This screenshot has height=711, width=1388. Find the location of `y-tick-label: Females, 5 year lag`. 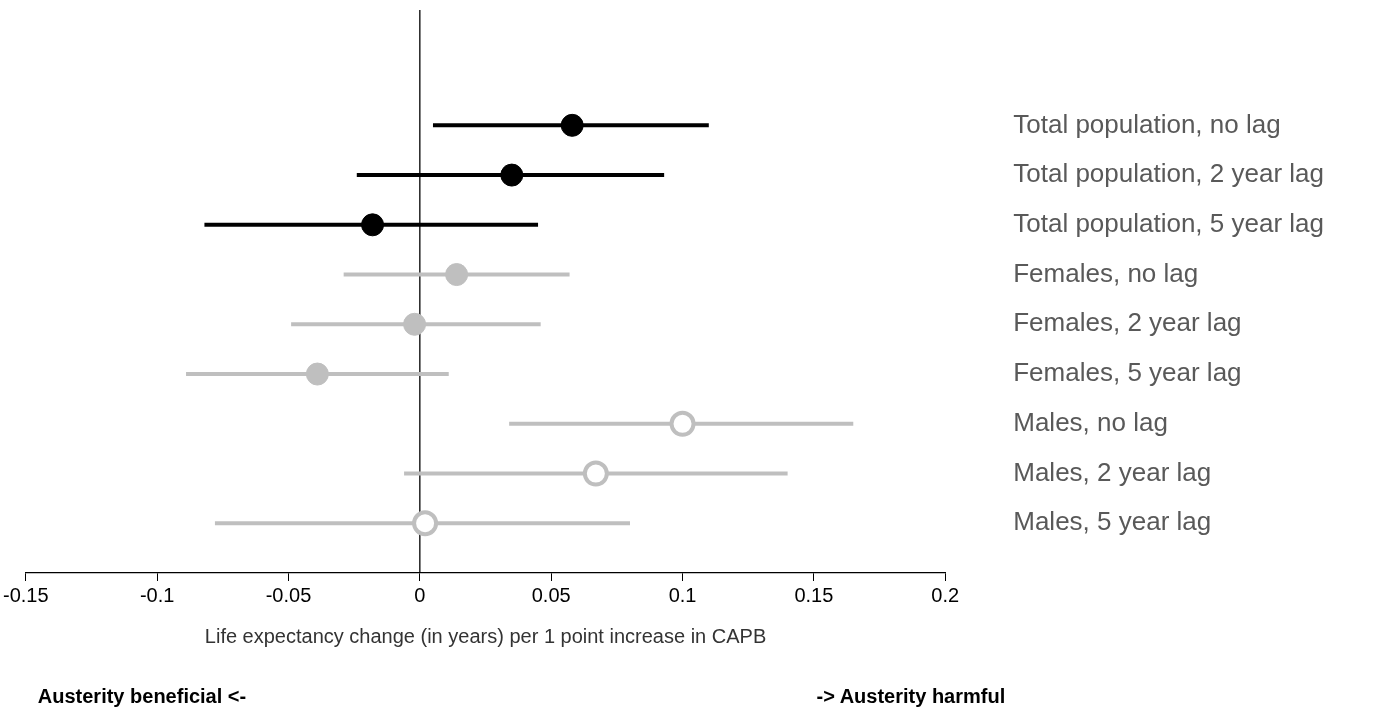

y-tick-label: Females, 5 year lag is located at coordinates (1127, 372).